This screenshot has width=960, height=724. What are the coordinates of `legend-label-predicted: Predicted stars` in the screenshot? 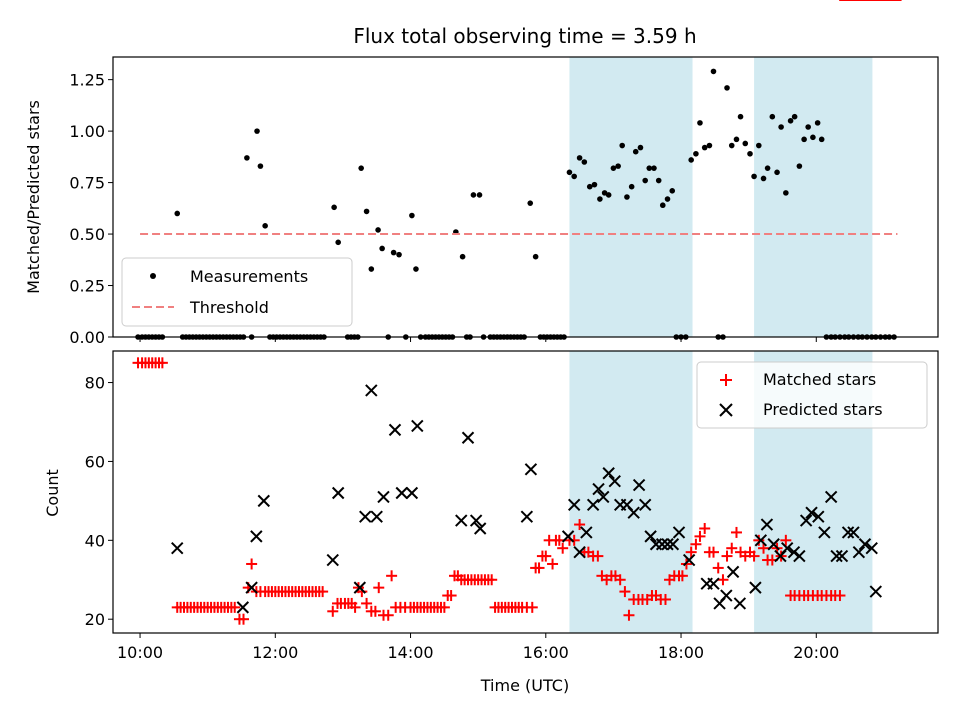 It's located at (823, 409).